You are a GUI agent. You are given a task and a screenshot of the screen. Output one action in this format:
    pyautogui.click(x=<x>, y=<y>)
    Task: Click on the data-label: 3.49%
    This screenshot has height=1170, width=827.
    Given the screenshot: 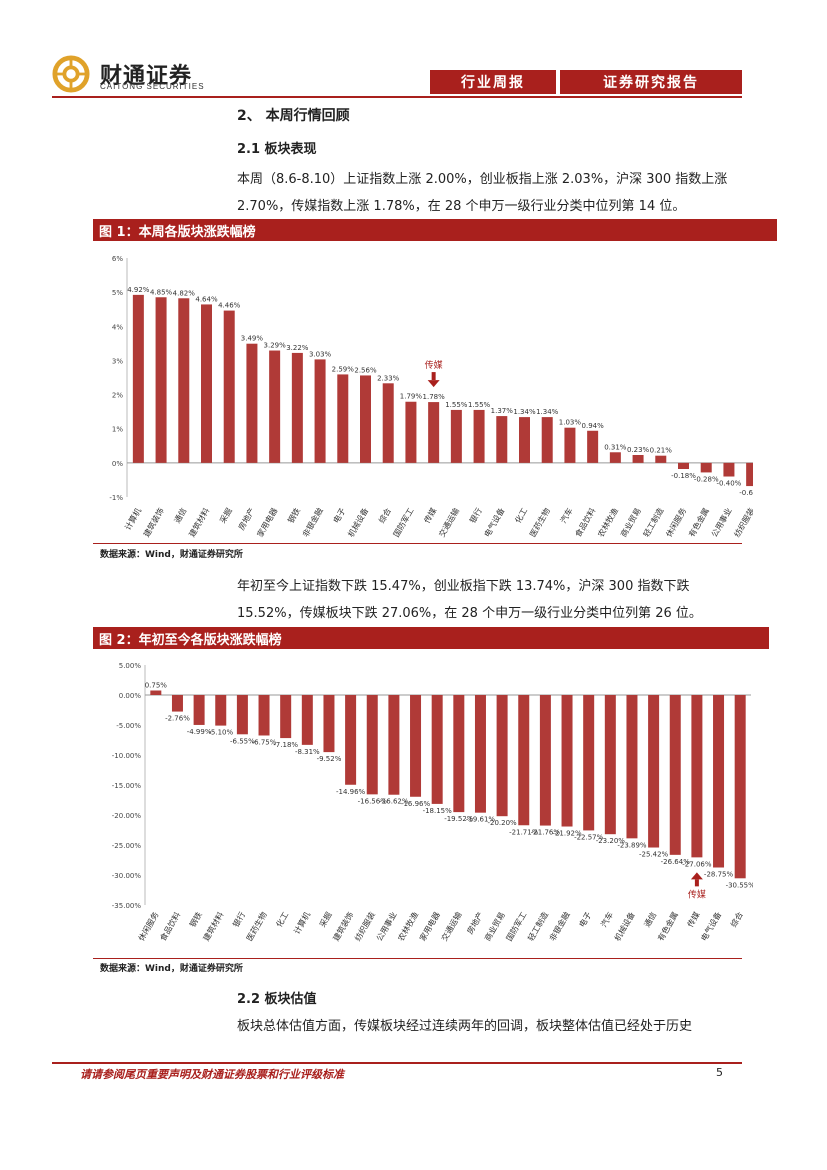 What is the action you would take?
    pyautogui.click(x=252, y=339)
    